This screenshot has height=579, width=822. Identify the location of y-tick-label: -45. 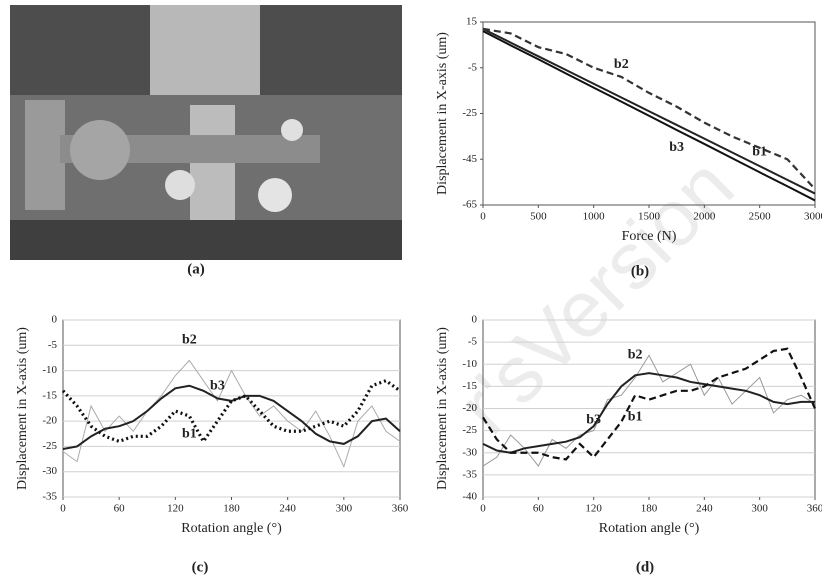
(469, 159).